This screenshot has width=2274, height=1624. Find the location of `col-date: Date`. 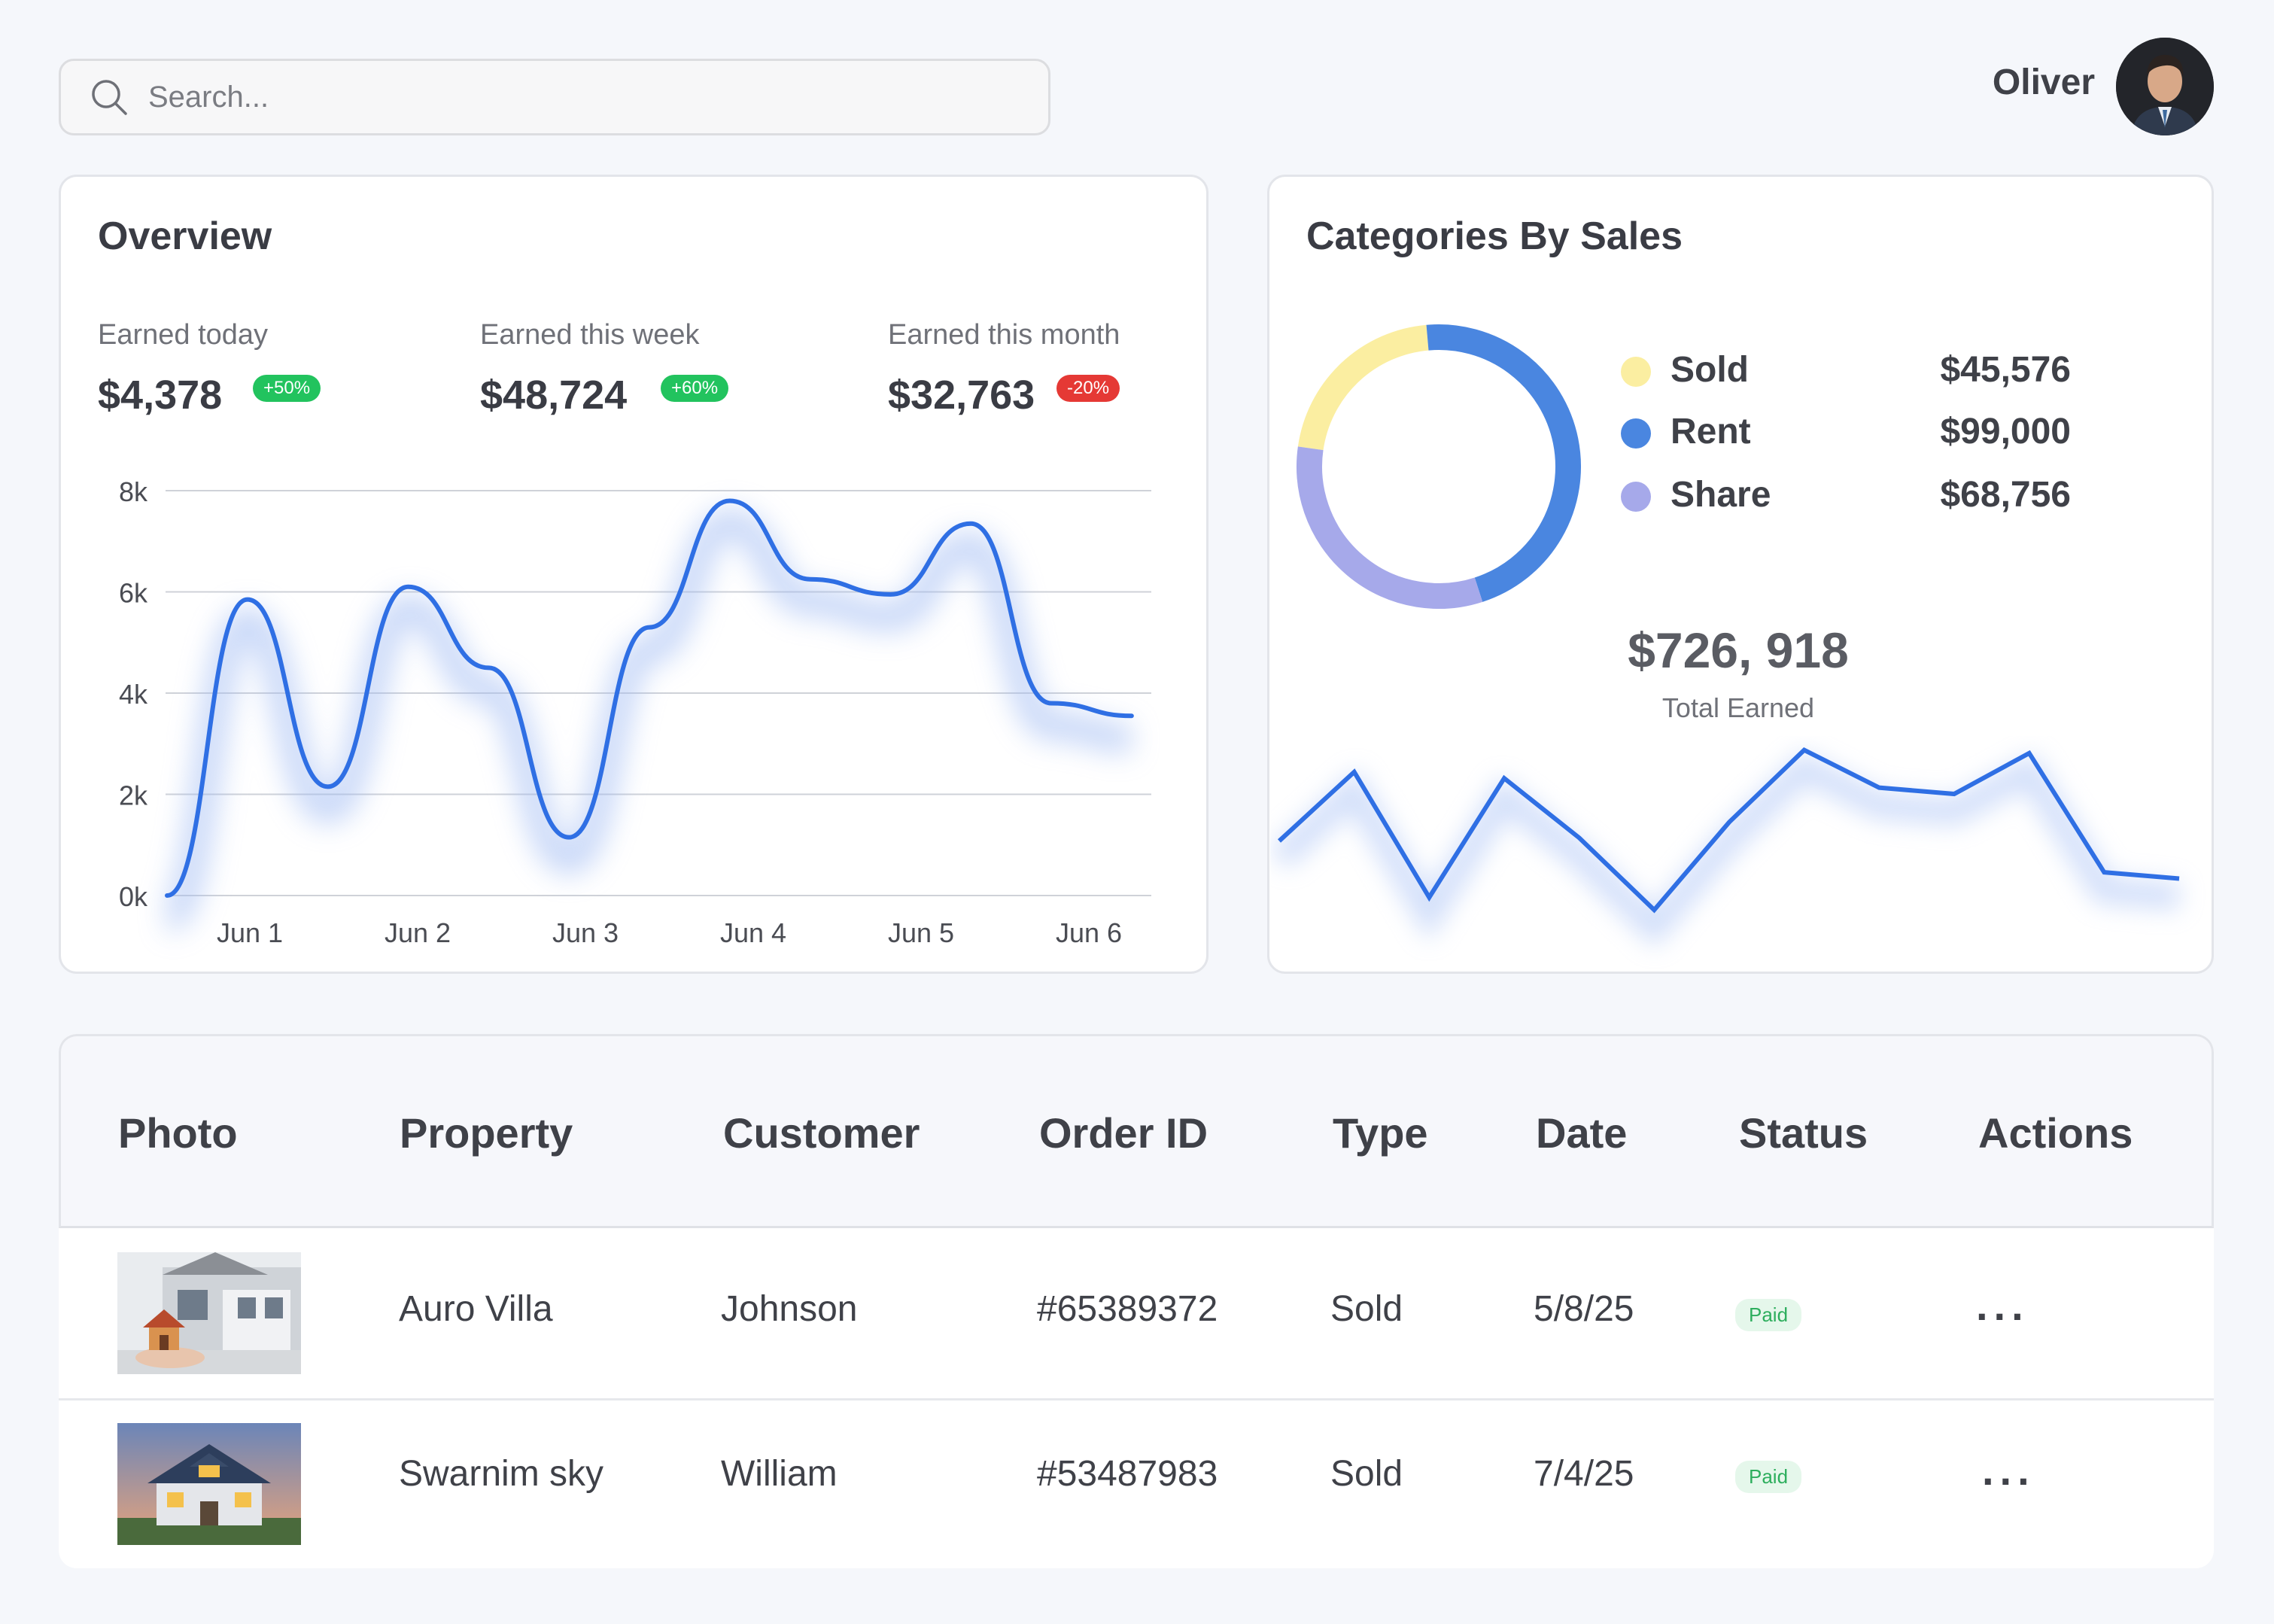

col-date: Date is located at coordinates (1582, 1133).